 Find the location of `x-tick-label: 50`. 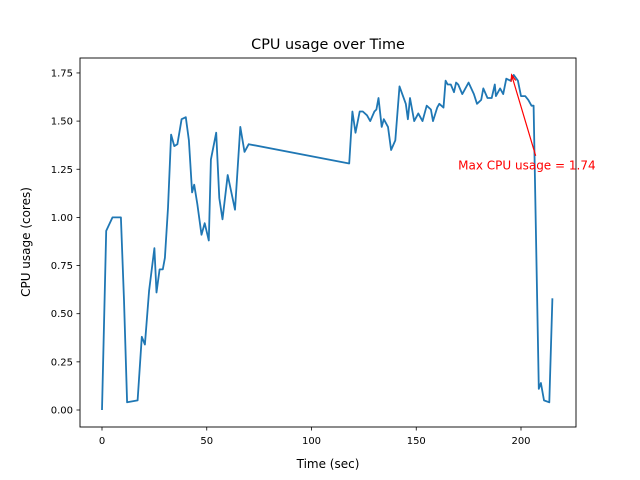

x-tick-label: 50 is located at coordinates (206, 441).